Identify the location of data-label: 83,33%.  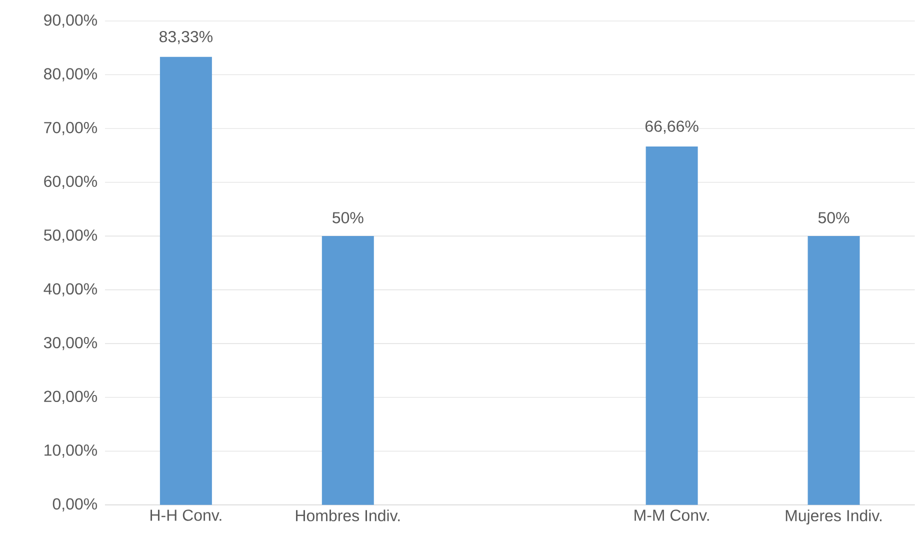
(186, 37).